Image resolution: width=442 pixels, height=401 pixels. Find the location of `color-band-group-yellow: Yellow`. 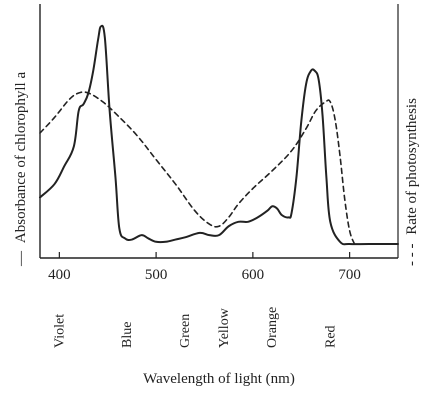

color-band-group-yellow: Yellow is located at coordinates (224, 327).